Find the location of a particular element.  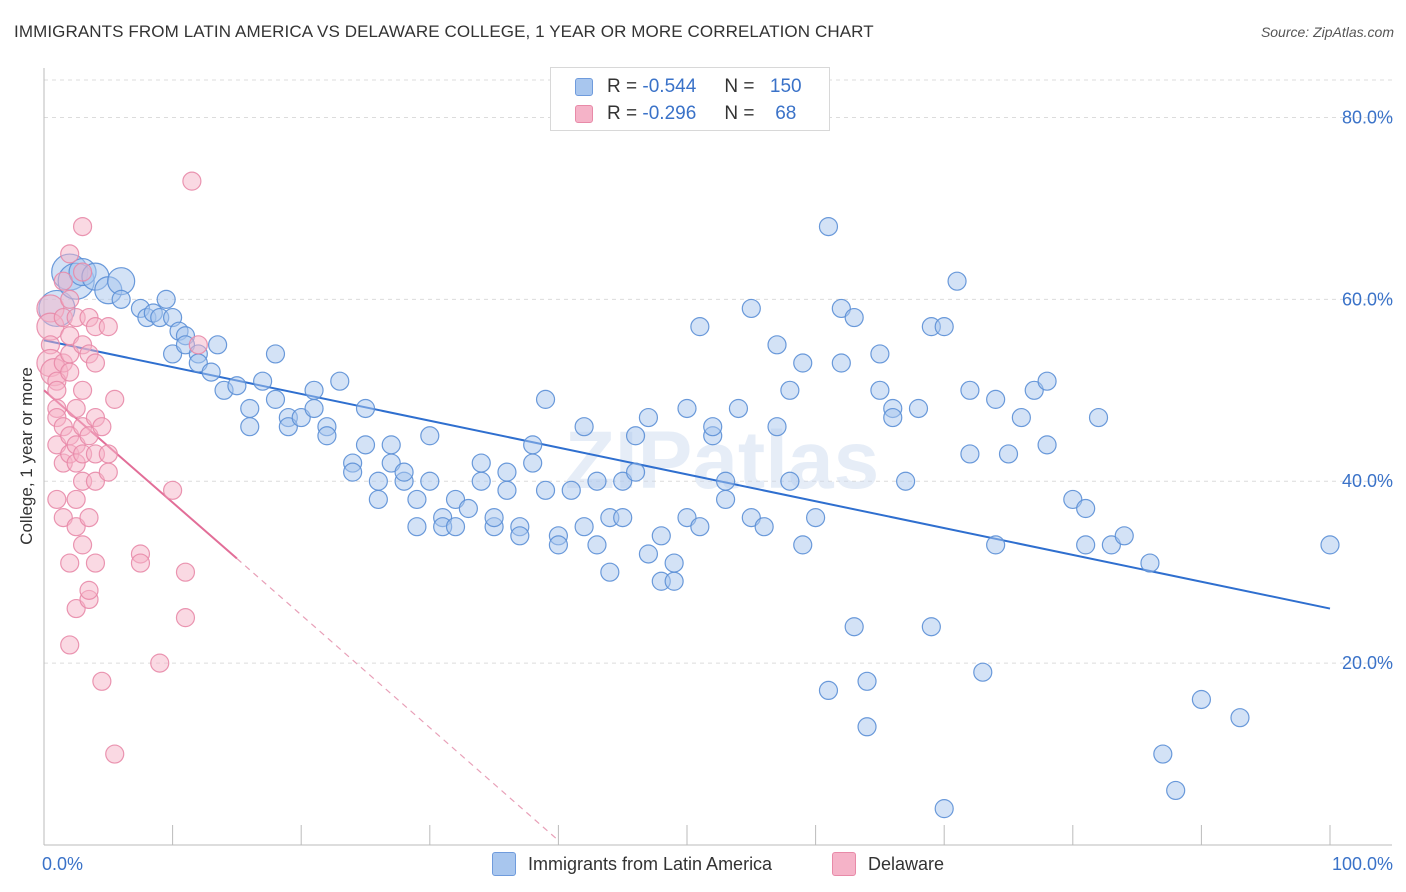

x-tick-label: 0.0% is located at coordinates (62, 864).